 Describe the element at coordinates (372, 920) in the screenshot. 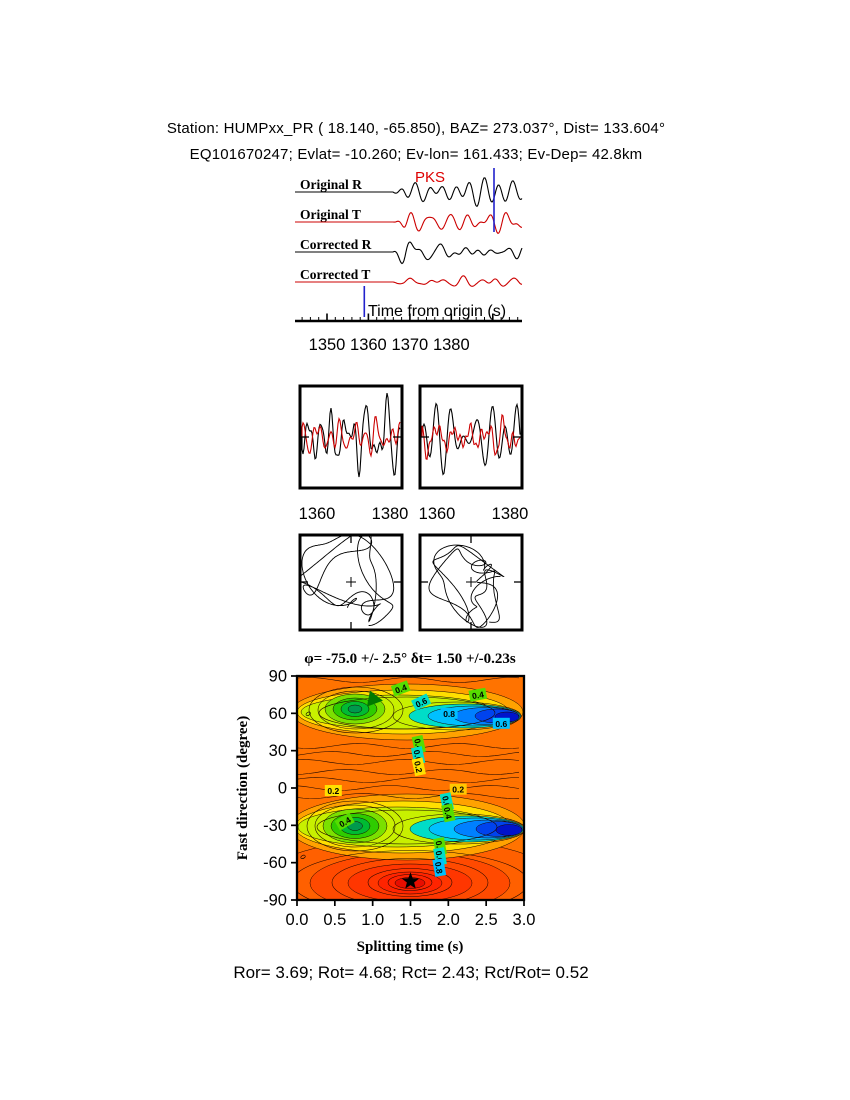

I see `x-tick-label: 1.0` at that location.